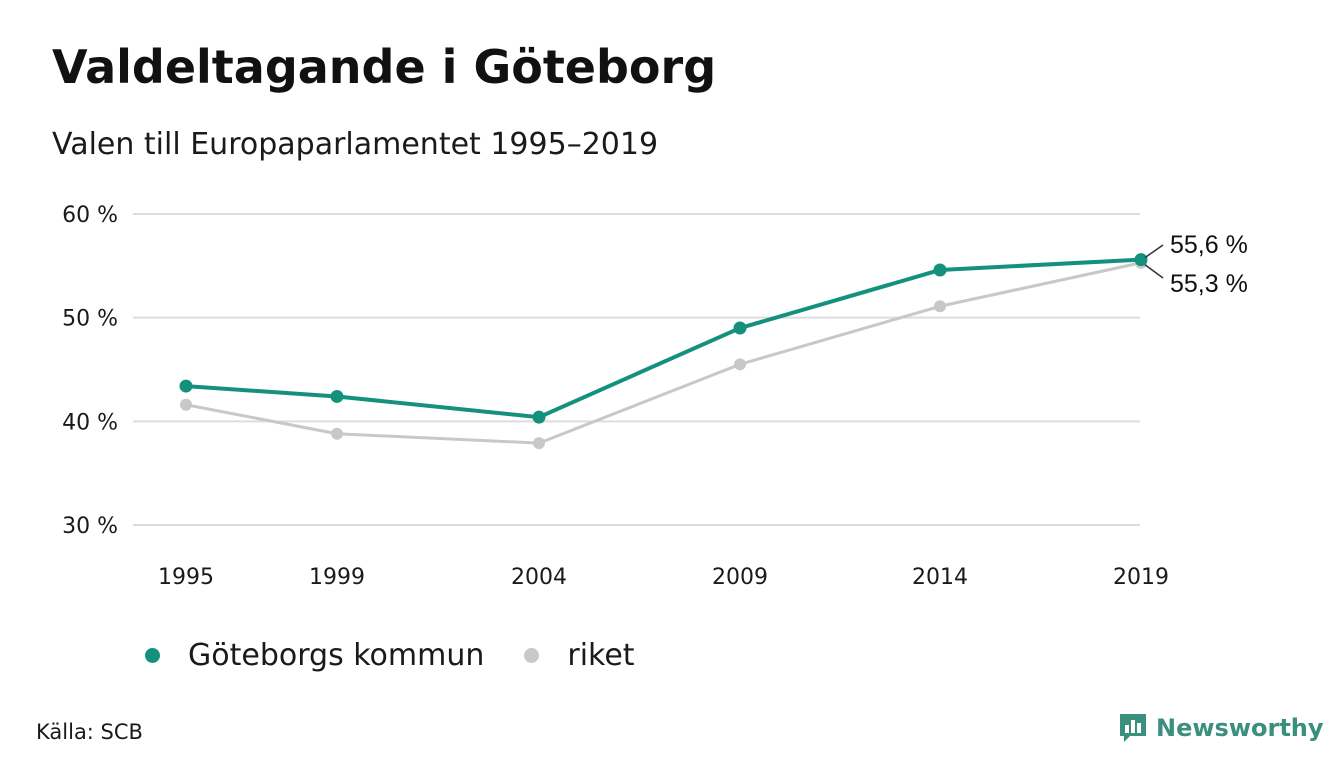 The width and height of the screenshot is (1340, 780). I want to click on y-tick-label-30: 30 %, so click(90, 526).